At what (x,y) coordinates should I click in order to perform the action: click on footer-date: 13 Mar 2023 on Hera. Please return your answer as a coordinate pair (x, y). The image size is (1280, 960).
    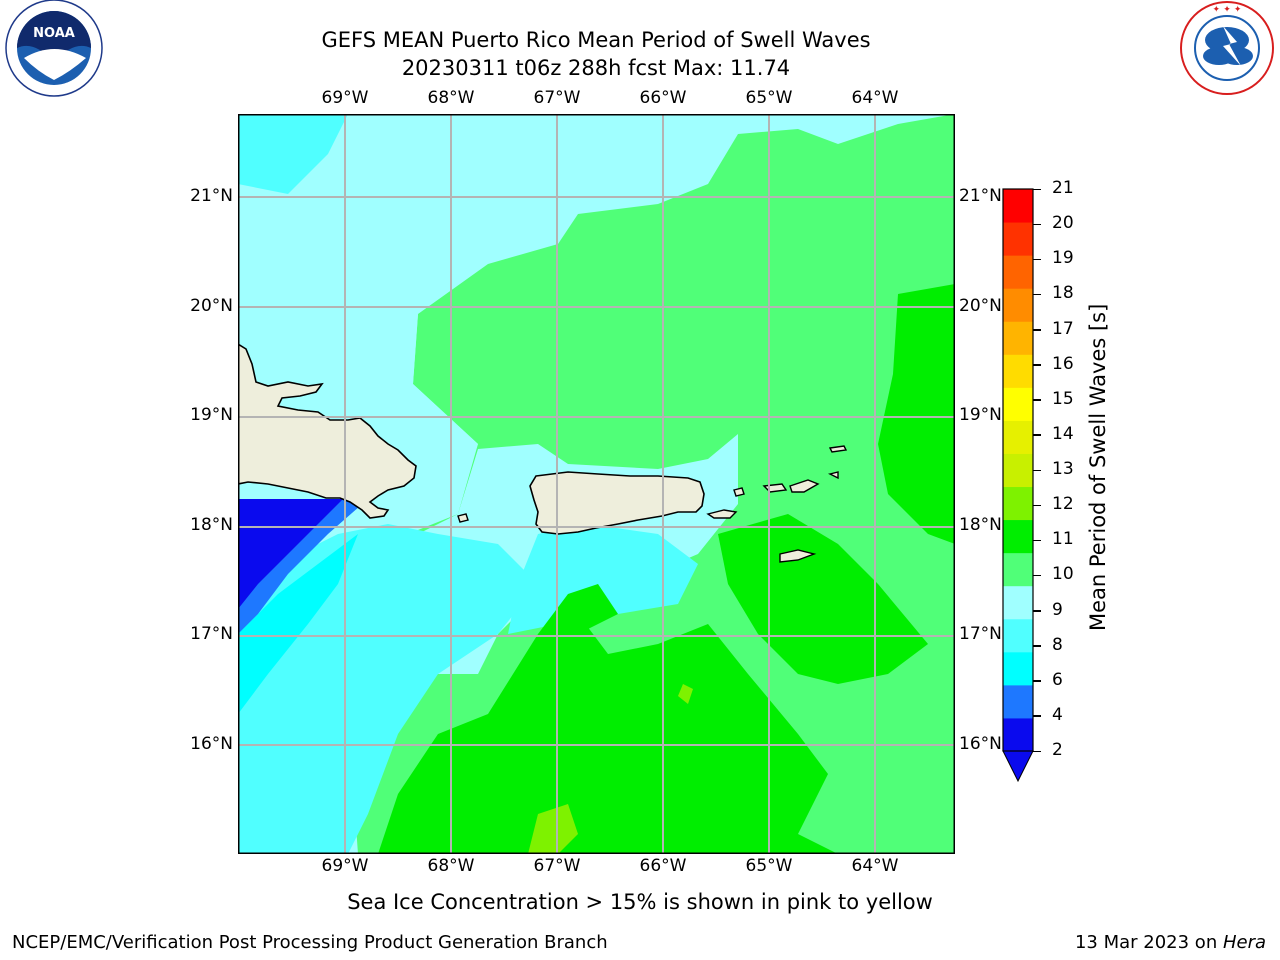
    Looking at the image, I should click on (1170, 942).